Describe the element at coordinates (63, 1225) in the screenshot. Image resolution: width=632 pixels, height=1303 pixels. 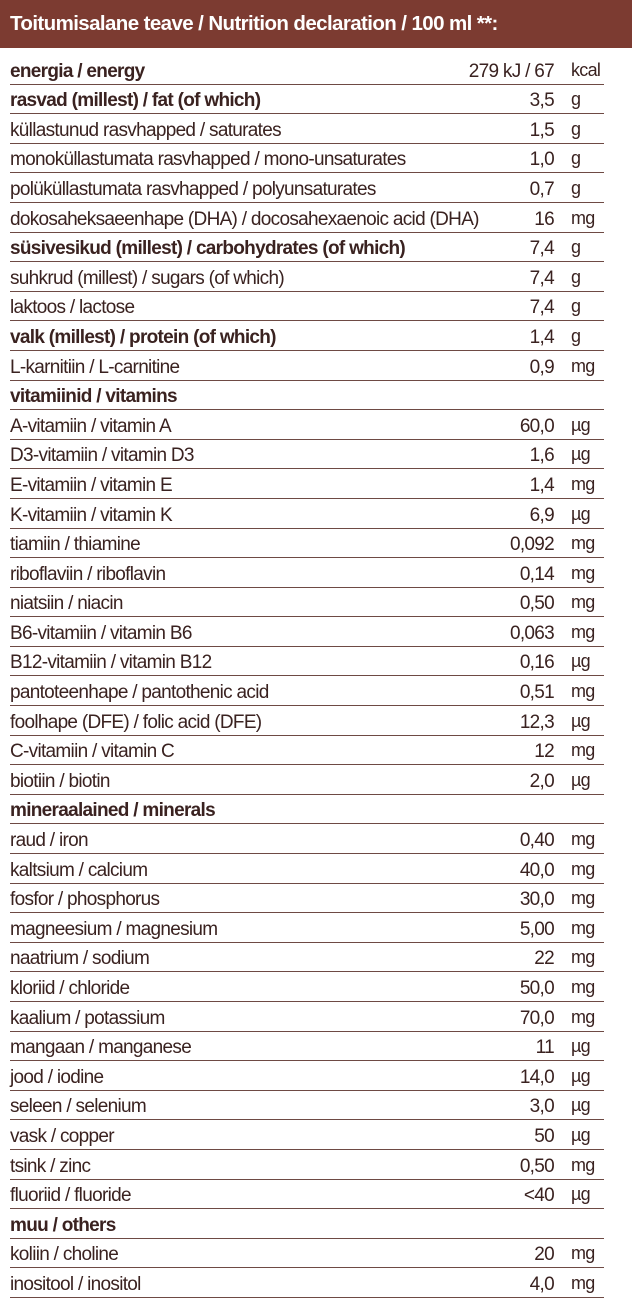
I see `nutrient-name: muu / others` at that location.